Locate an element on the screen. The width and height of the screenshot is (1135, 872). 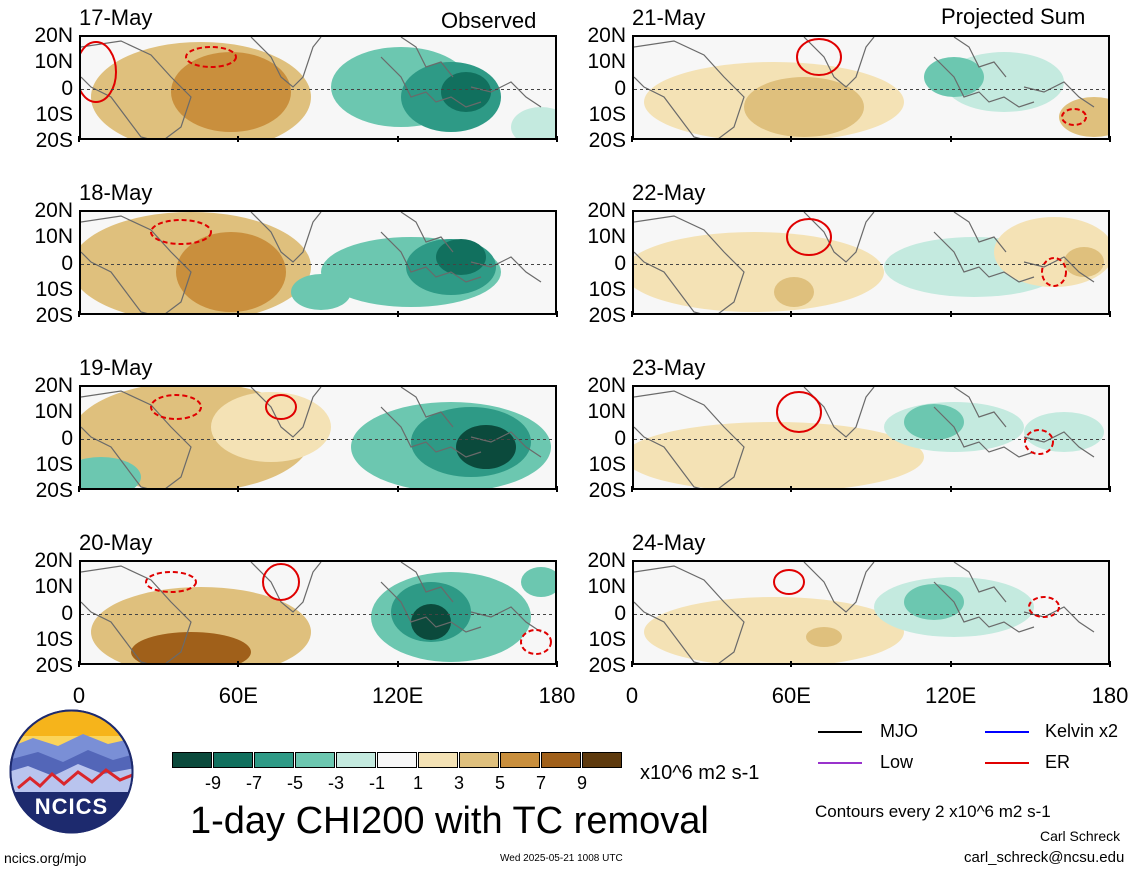
colorbar-tick-label: -9 is located at coordinates (213, 783).